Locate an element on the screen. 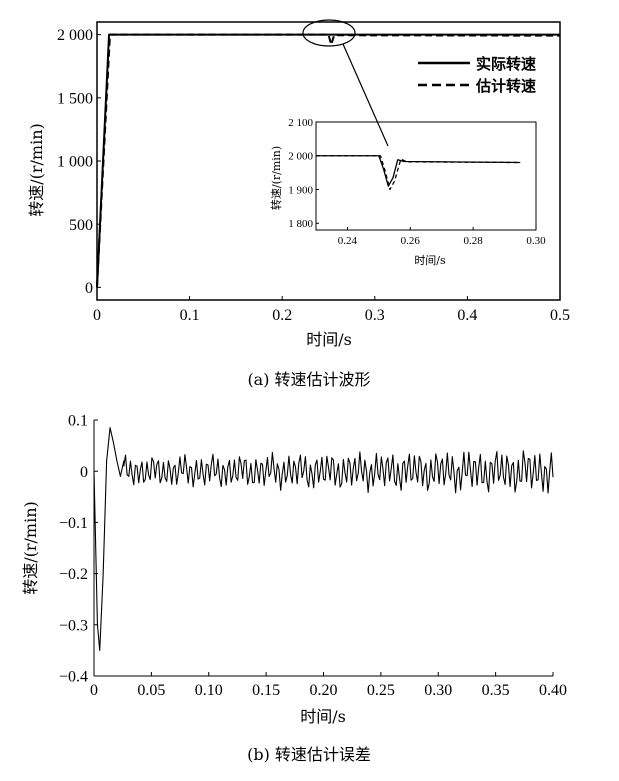 The image size is (619, 781). x-tick-label: 0.35 is located at coordinates (496, 690).